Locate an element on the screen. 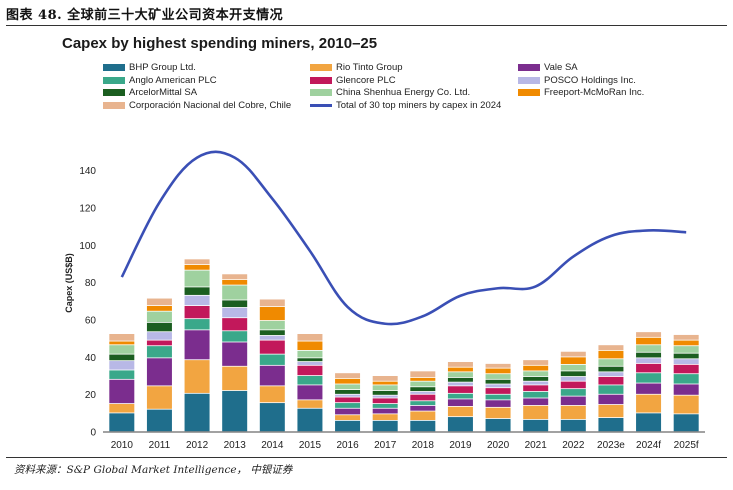  y-tick-label: 0 is located at coordinates (93, 433).